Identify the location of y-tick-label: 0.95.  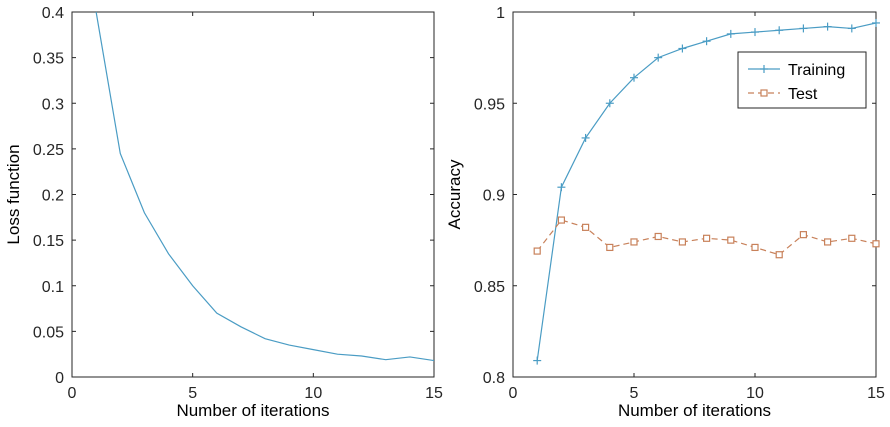
(489, 104).